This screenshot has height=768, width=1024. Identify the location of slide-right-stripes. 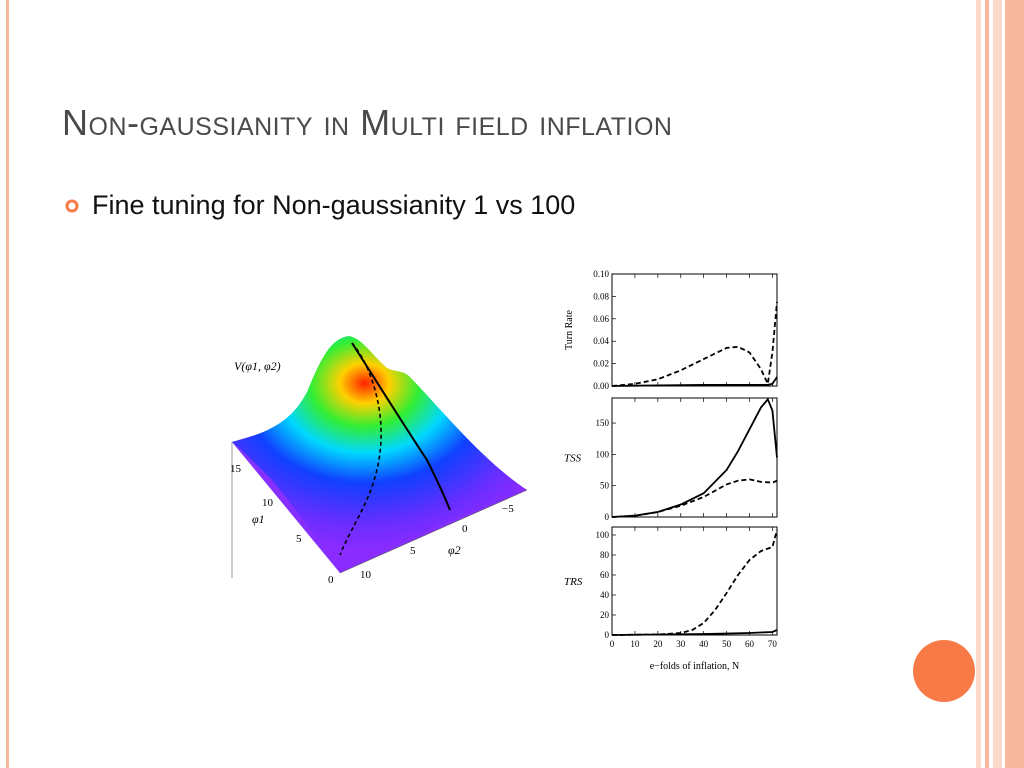
(1000, 384).